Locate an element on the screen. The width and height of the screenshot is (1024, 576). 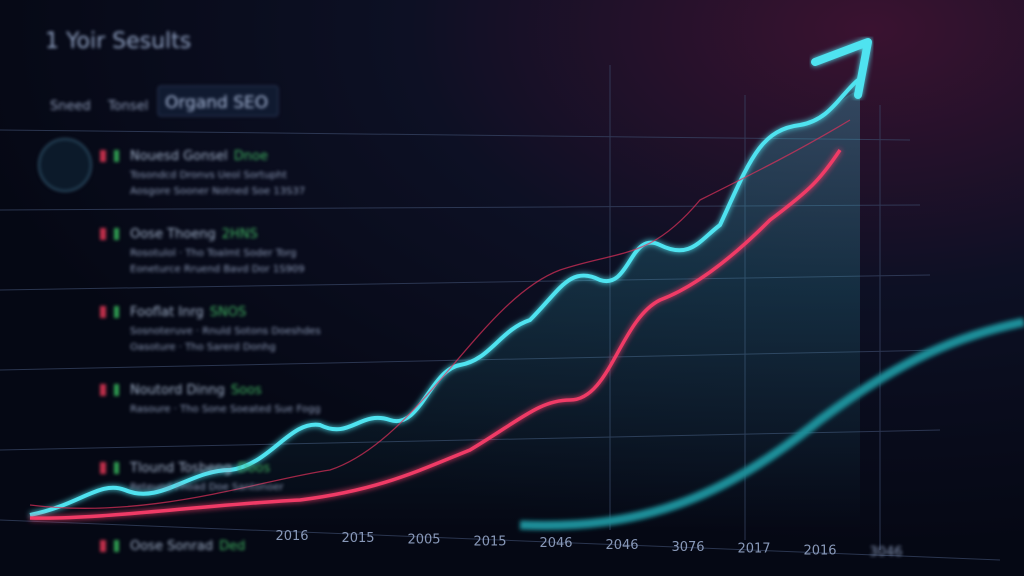
tab: Tonsel is located at coordinates (127, 106).